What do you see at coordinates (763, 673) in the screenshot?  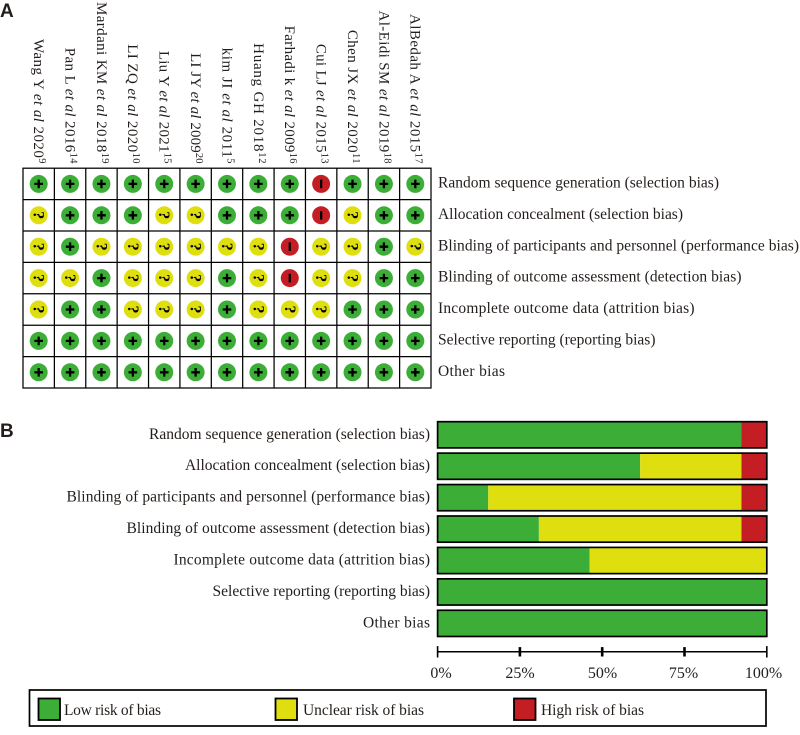 I see `svg-text: 100%` at bounding box center [763, 673].